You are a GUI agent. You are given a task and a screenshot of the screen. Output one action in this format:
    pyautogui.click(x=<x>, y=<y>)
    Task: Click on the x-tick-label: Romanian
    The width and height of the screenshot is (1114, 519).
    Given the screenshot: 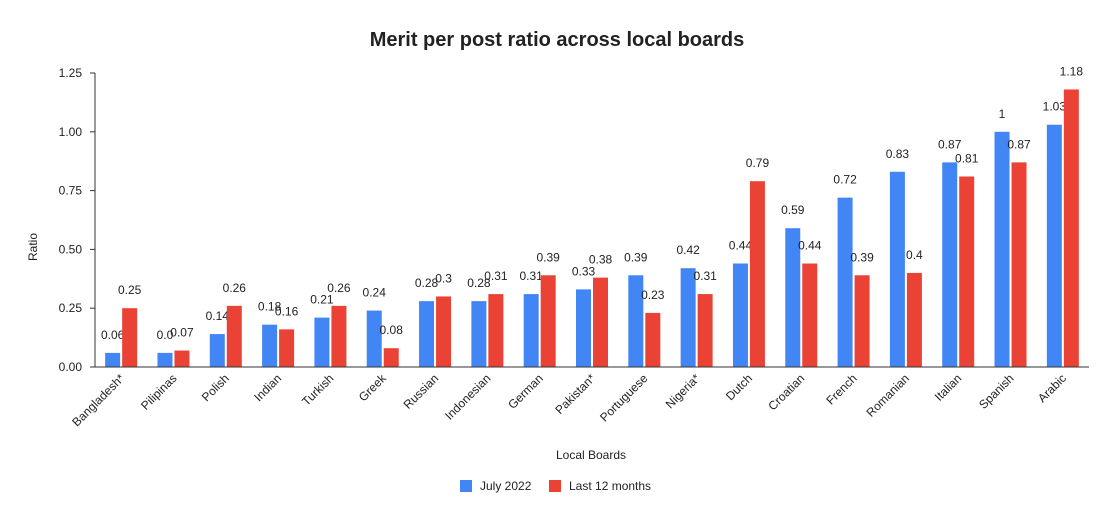 What is the action you would take?
    pyautogui.click(x=887, y=395)
    